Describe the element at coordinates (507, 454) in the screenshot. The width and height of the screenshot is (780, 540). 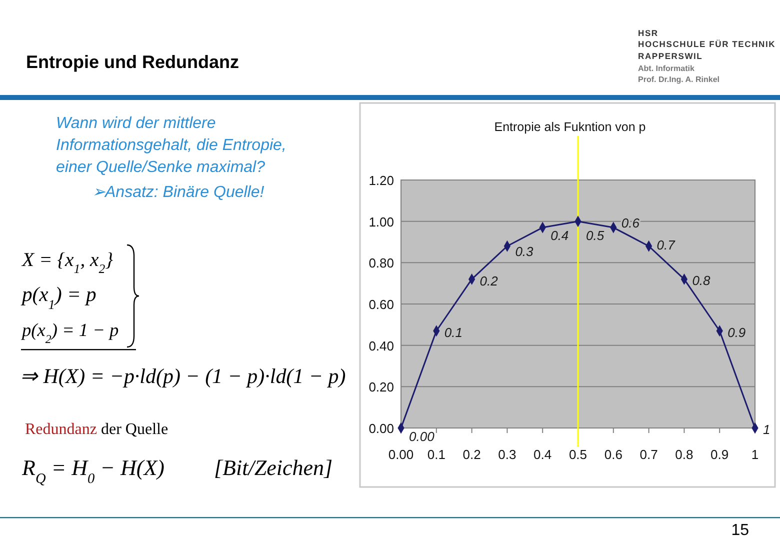
I see `x-tick-label: 0.3` at that location.